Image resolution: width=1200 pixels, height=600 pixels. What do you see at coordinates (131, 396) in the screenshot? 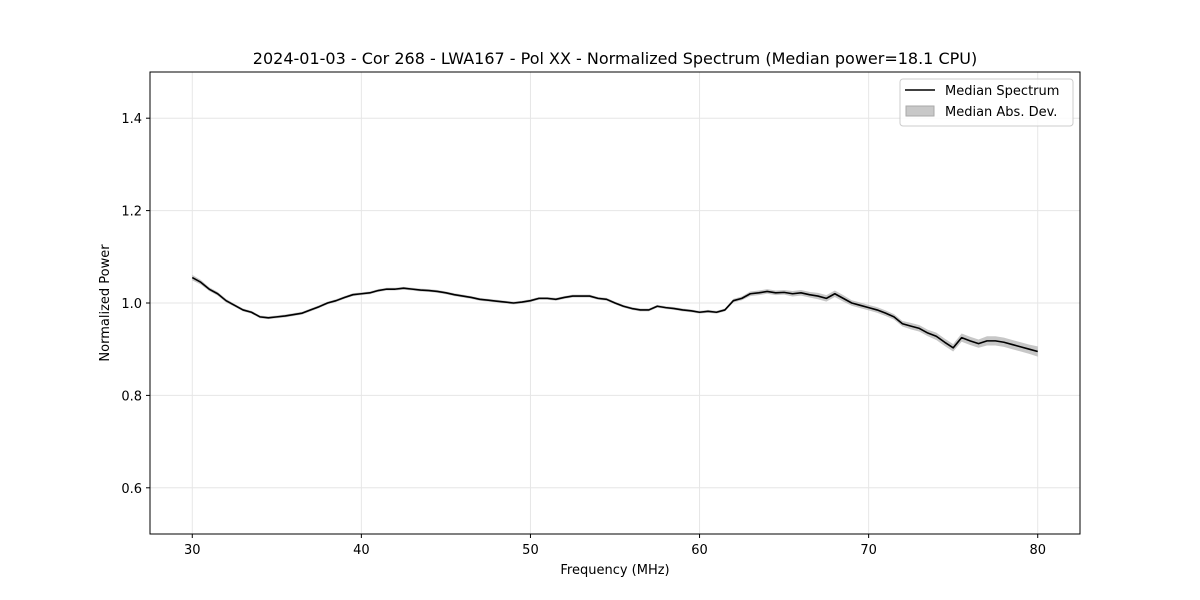
I see `y-tick-label: 0.8` at bounding box center [131, 396].